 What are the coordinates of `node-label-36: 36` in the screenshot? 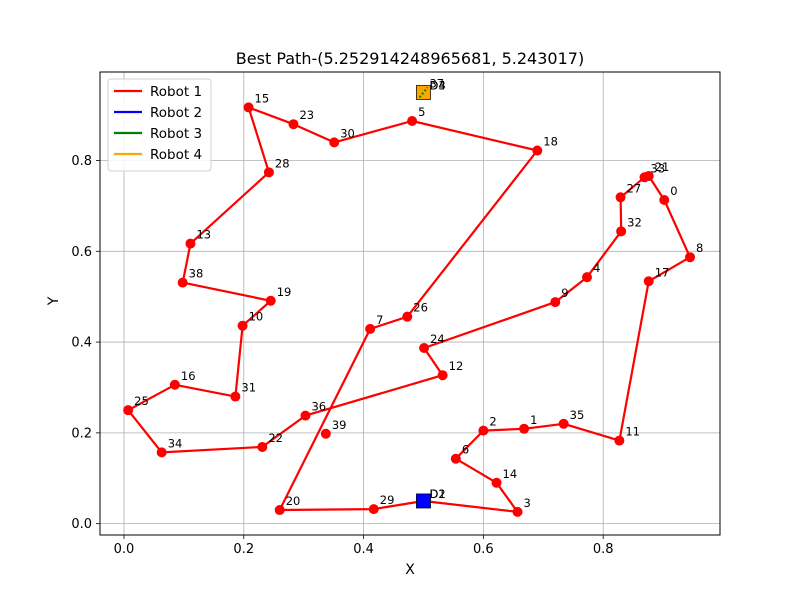 It's located at (318, 407).